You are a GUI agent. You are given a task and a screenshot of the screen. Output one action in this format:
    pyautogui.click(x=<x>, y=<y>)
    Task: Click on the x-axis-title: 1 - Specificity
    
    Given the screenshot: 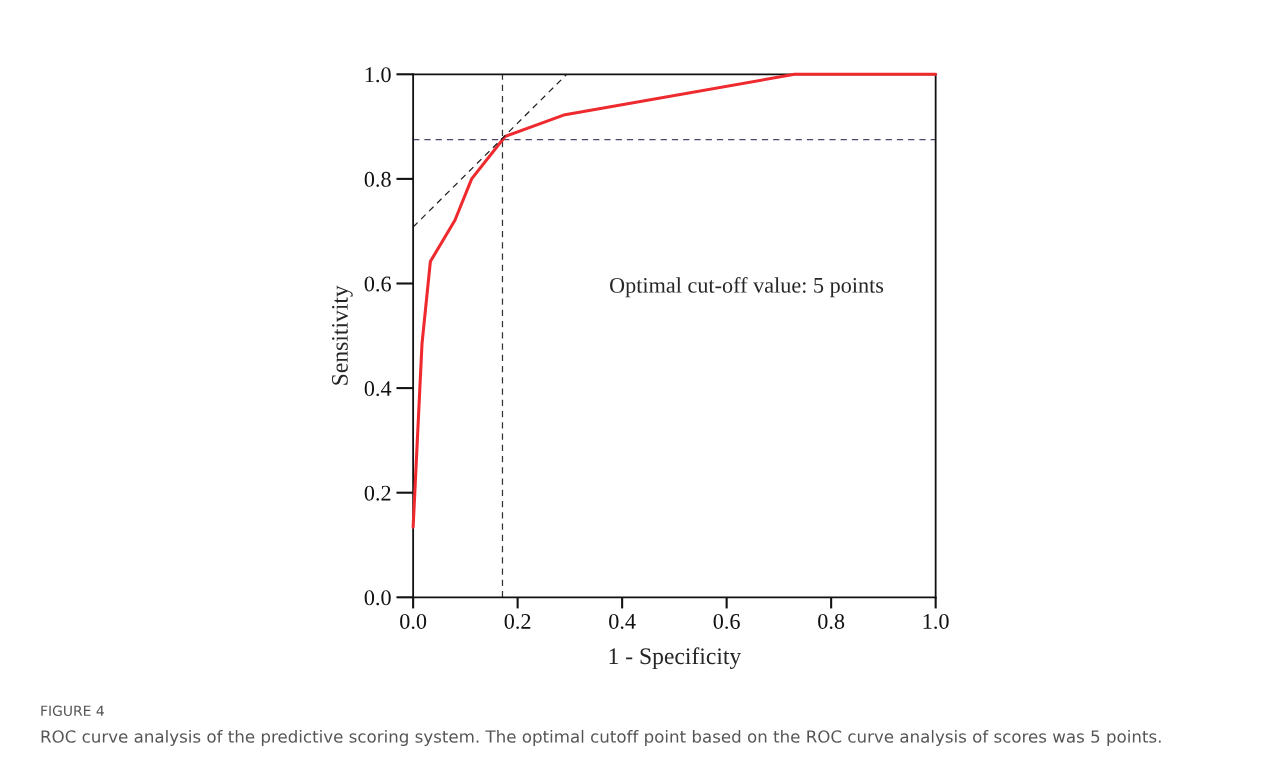 What is the action you would take?
    pyautogui.click(x=675, y=658)
    